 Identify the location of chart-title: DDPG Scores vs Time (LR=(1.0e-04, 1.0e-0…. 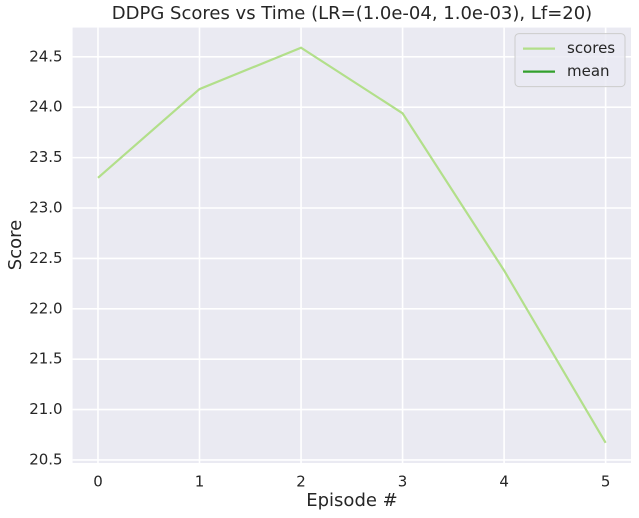
(352, 13).